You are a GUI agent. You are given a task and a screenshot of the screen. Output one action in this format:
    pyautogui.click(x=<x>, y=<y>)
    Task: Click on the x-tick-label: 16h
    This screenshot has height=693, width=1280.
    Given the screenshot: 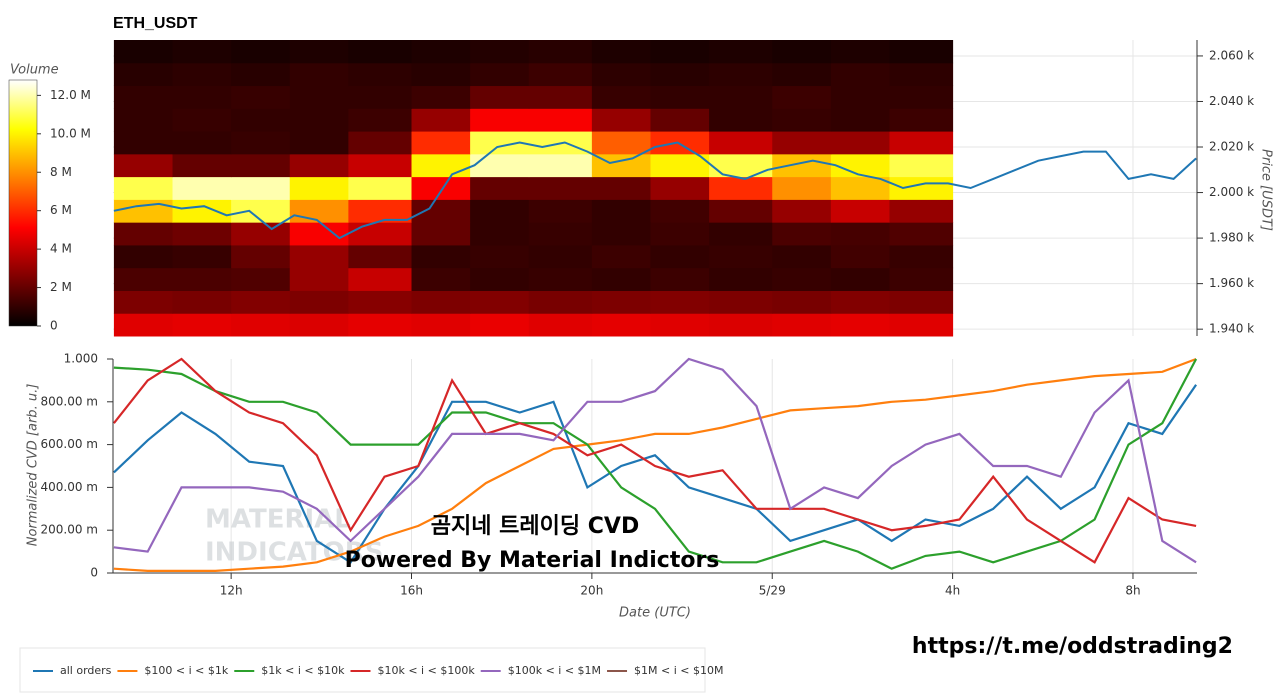 What is the action you would take?
    pyautogui.click(x=411, y=591)
    